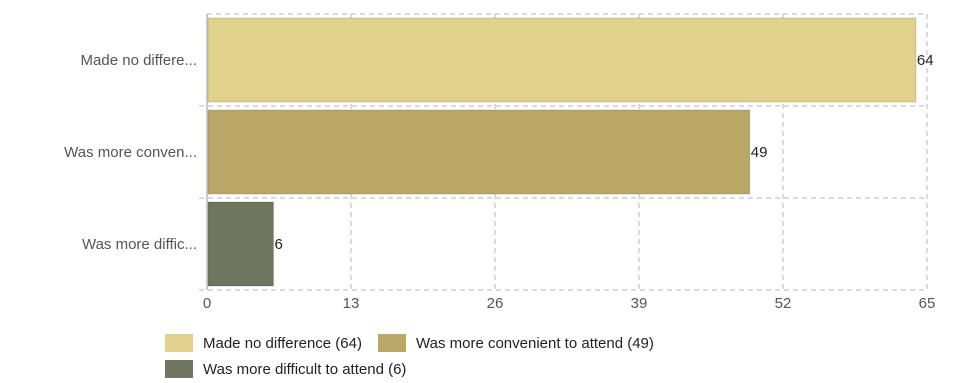 This screenshot has height=383, width=964. Describe the element at coordinates (535, 343) in the screenshot. I see `legend-label: Was more convenient to attend (49)` at that location.